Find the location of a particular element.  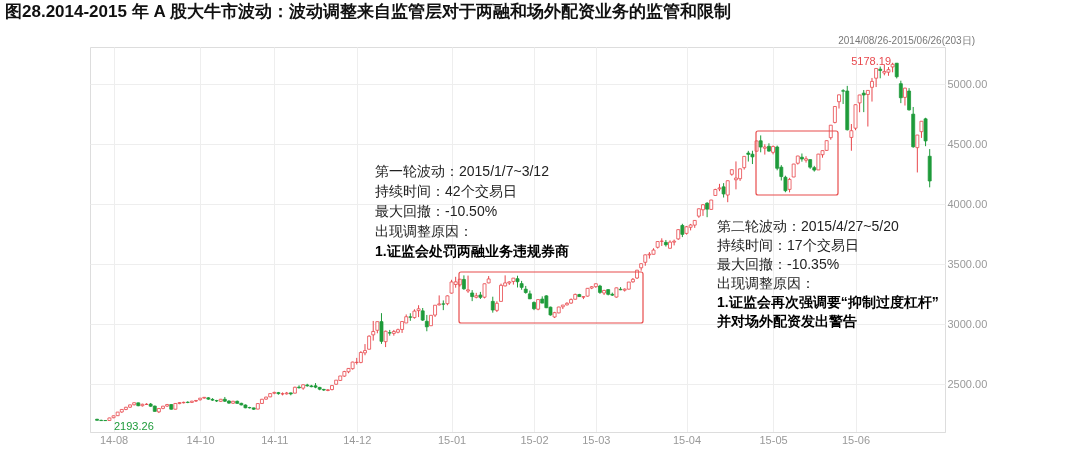

annotation: 最大回撤：-10.50% is located at coordinates (436, 211).